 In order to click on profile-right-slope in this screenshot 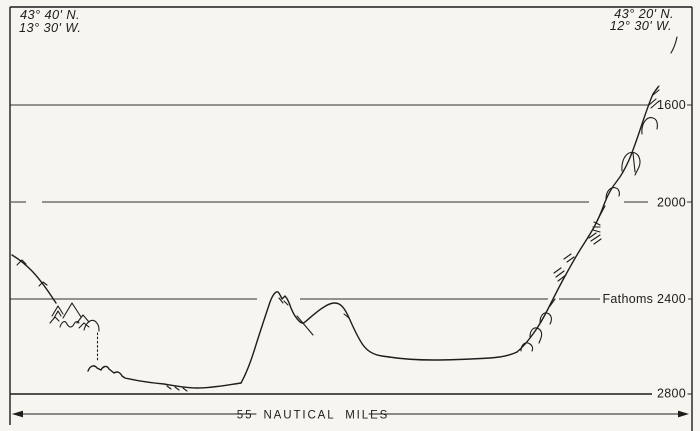, I will do `click(587, 219)`.